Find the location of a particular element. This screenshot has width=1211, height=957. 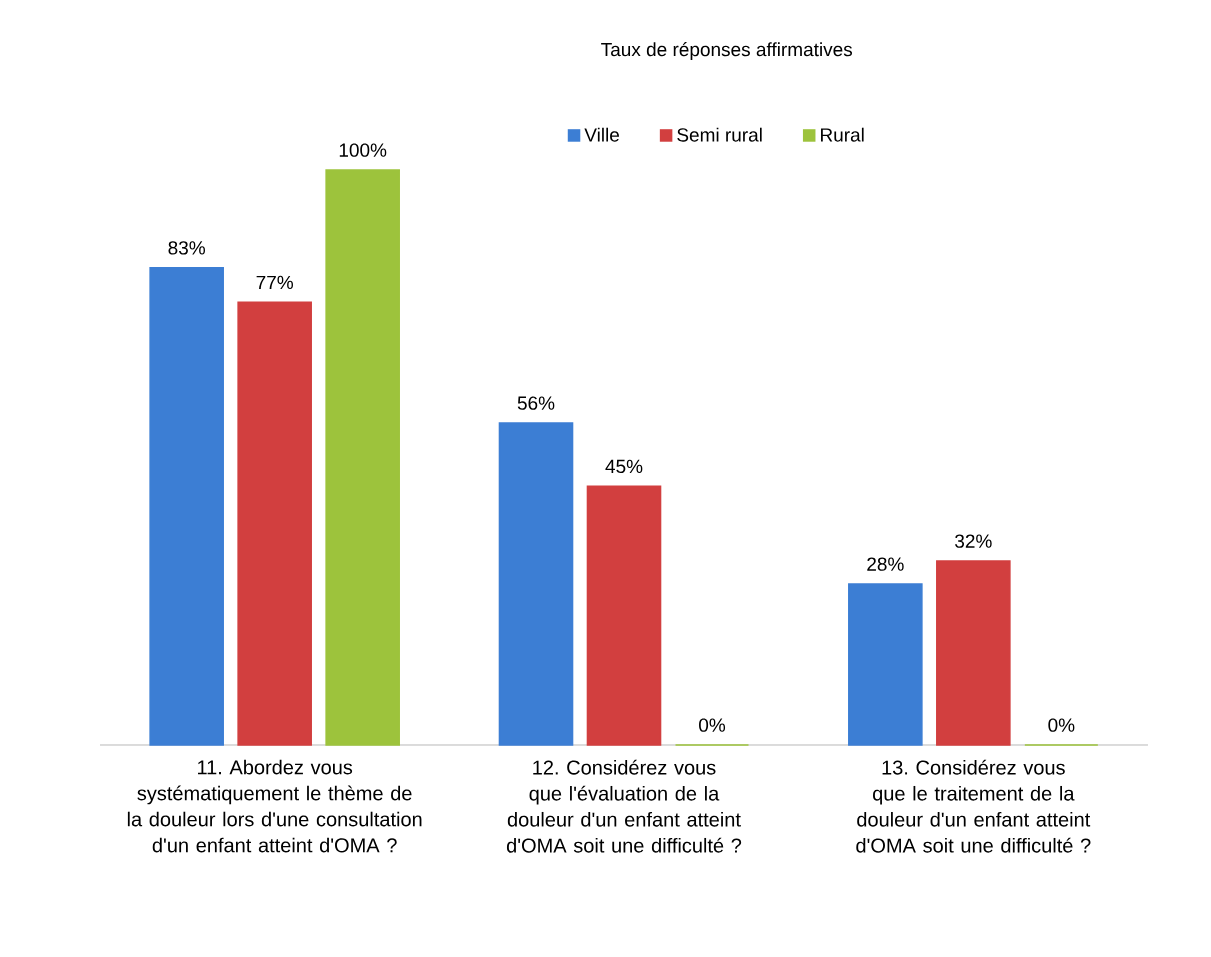

x-tick-label: 13. Considérez vous que le traitement de la douleur d'un enfant atteint d'OMA soit une difficulté ? is located at coordinates (973, 806).